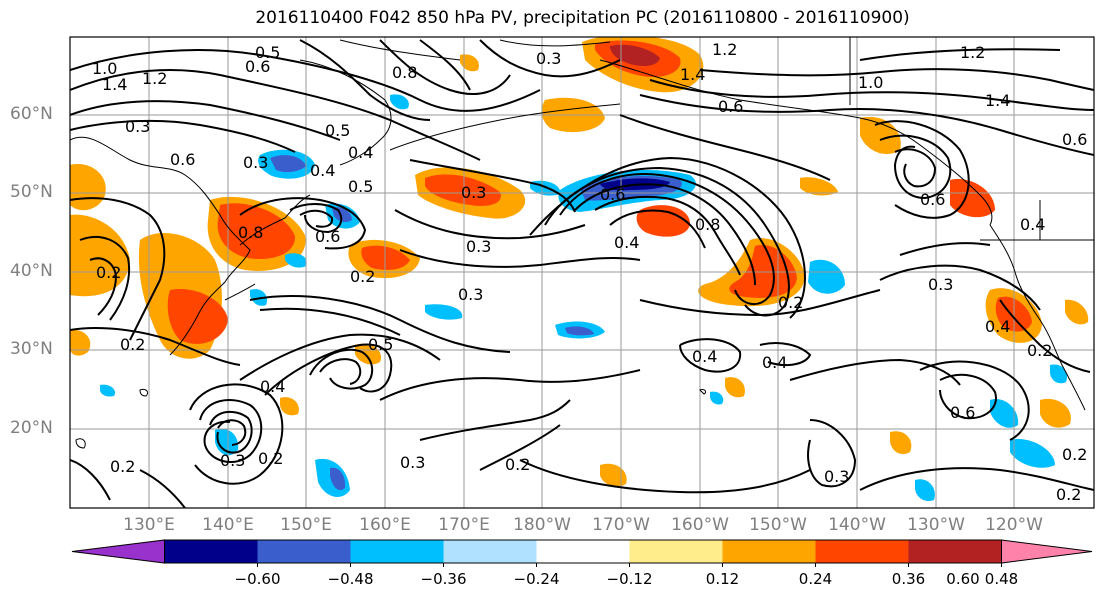  I want to click on lon-label: 170°E, so click(464, 525).